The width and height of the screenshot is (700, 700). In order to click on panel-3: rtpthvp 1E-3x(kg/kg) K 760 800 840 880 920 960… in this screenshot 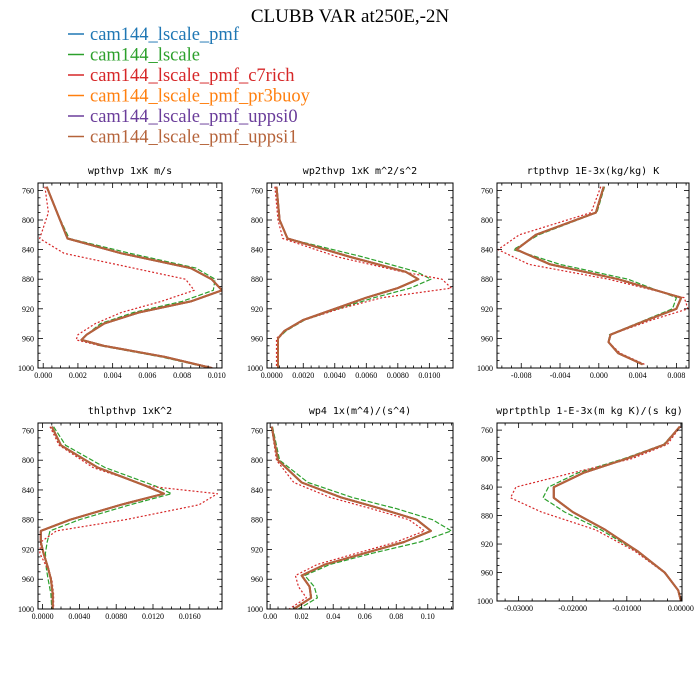, I will do `click(583, 273)`.